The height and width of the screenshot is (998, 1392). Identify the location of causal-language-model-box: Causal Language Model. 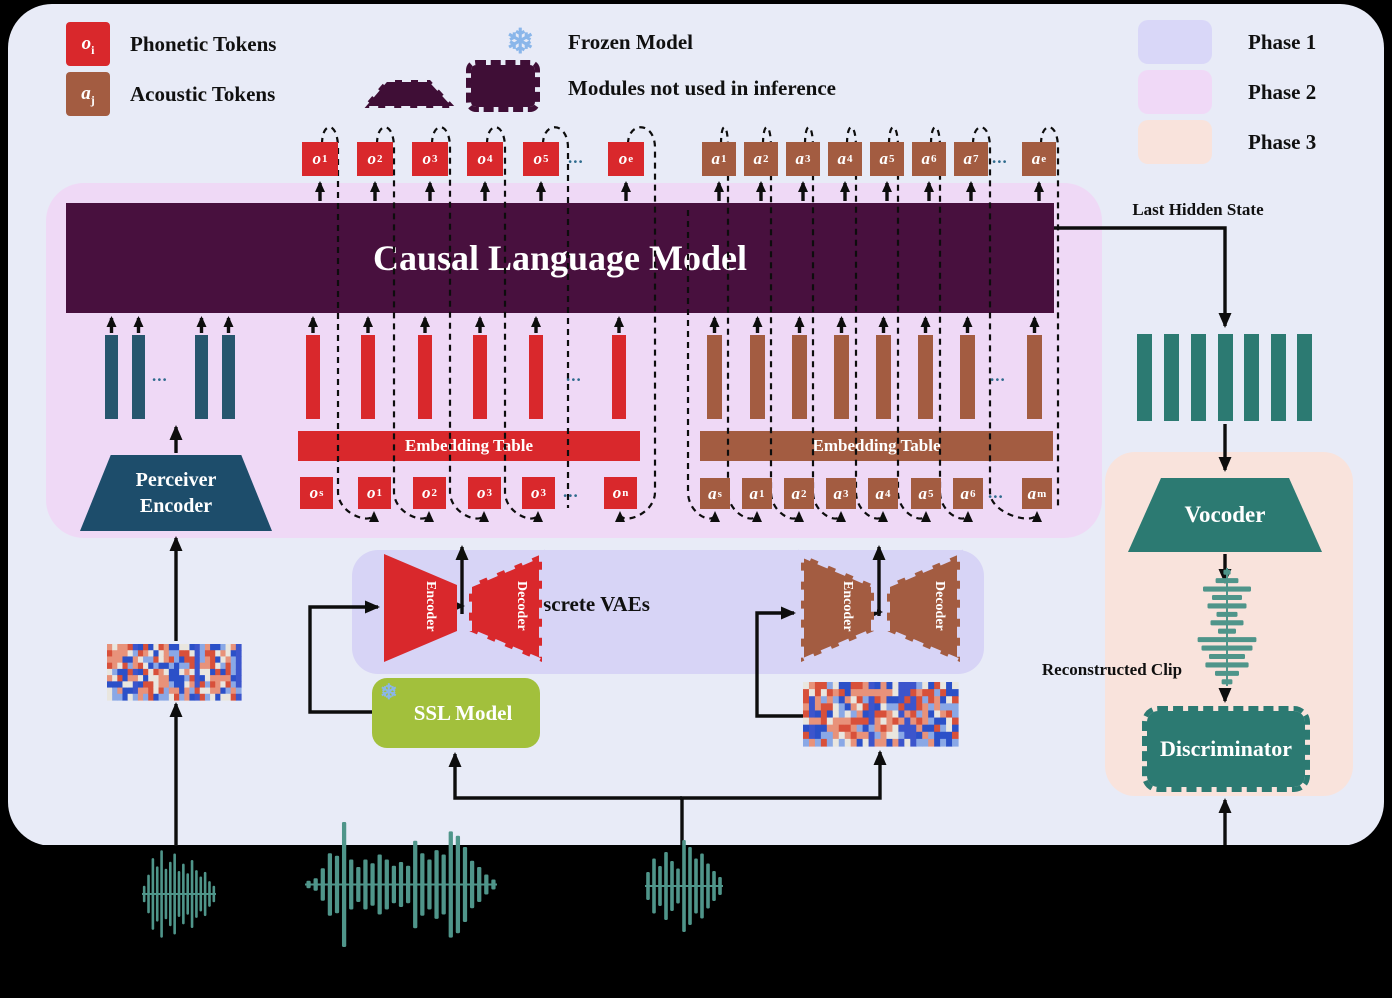
(560, 258).